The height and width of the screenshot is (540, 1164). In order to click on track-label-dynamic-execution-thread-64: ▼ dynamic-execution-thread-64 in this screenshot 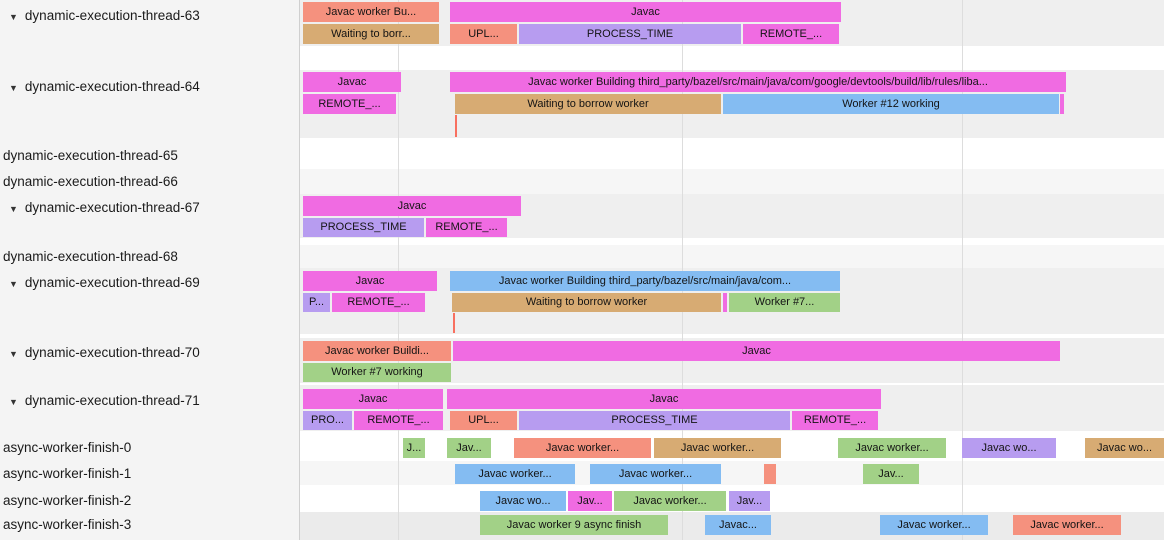, I will do `click(149, 86)`.